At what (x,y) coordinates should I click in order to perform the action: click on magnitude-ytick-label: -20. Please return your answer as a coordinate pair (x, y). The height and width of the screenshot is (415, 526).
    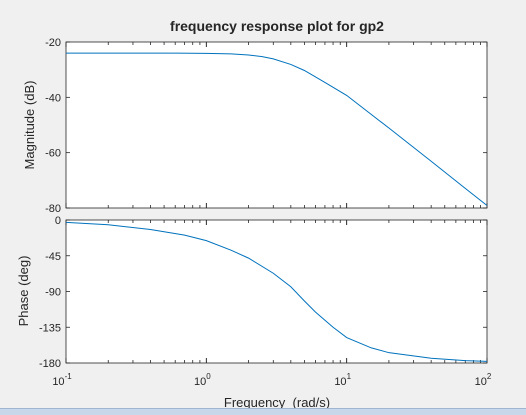
    Looking at the image, I should click on (53, 43).